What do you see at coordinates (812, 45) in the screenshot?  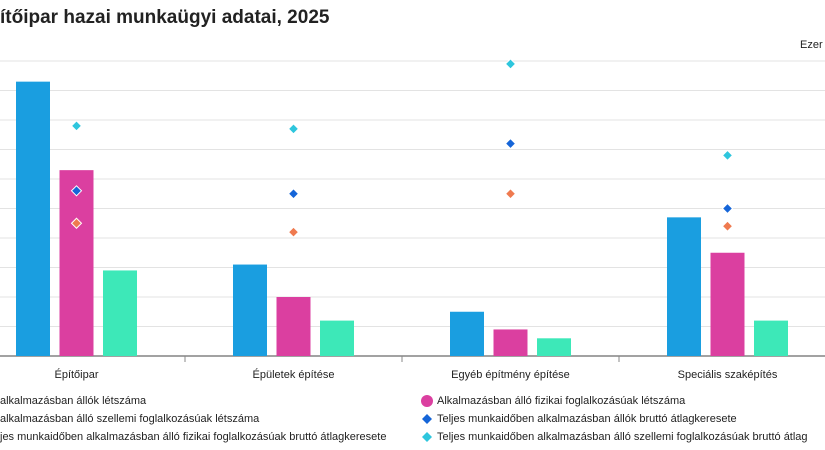 I see `unit-label: Ezer f` at bounding box center [812, 45].